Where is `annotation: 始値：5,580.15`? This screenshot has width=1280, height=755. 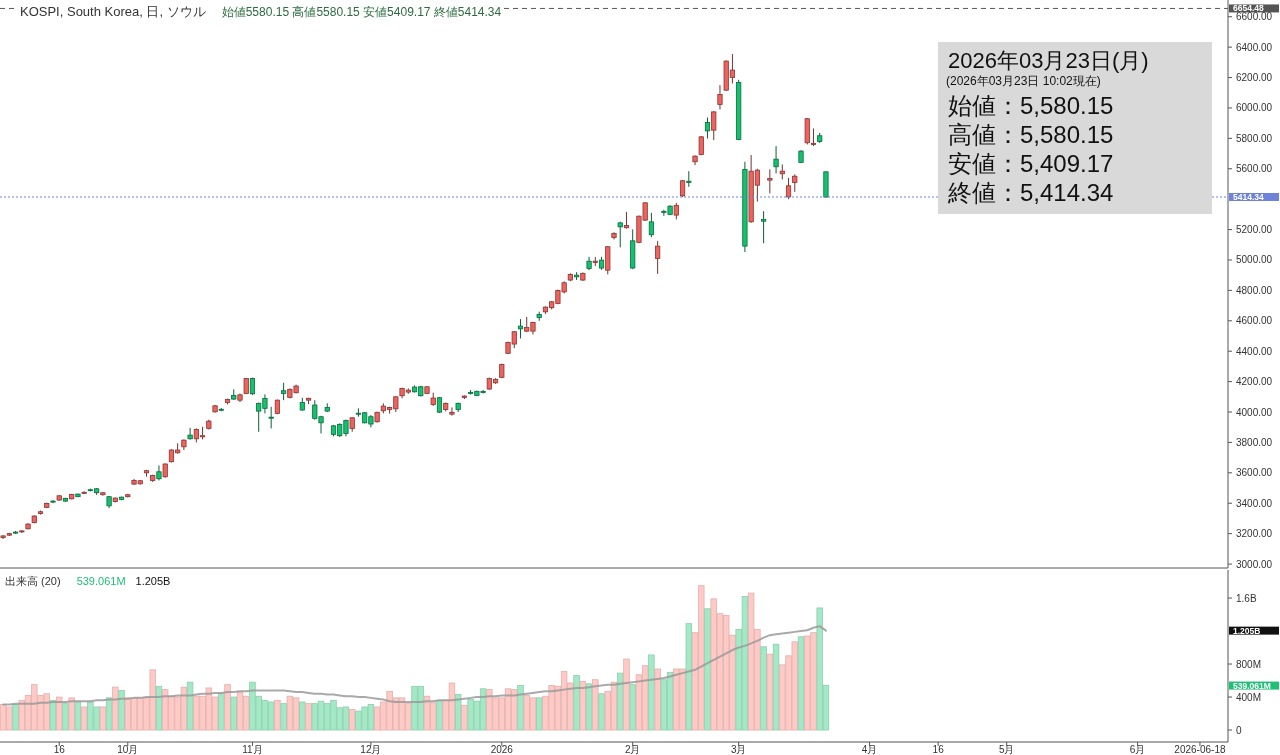
annotation: 始値：5,580.15 is located at coordinates (1031, 105).